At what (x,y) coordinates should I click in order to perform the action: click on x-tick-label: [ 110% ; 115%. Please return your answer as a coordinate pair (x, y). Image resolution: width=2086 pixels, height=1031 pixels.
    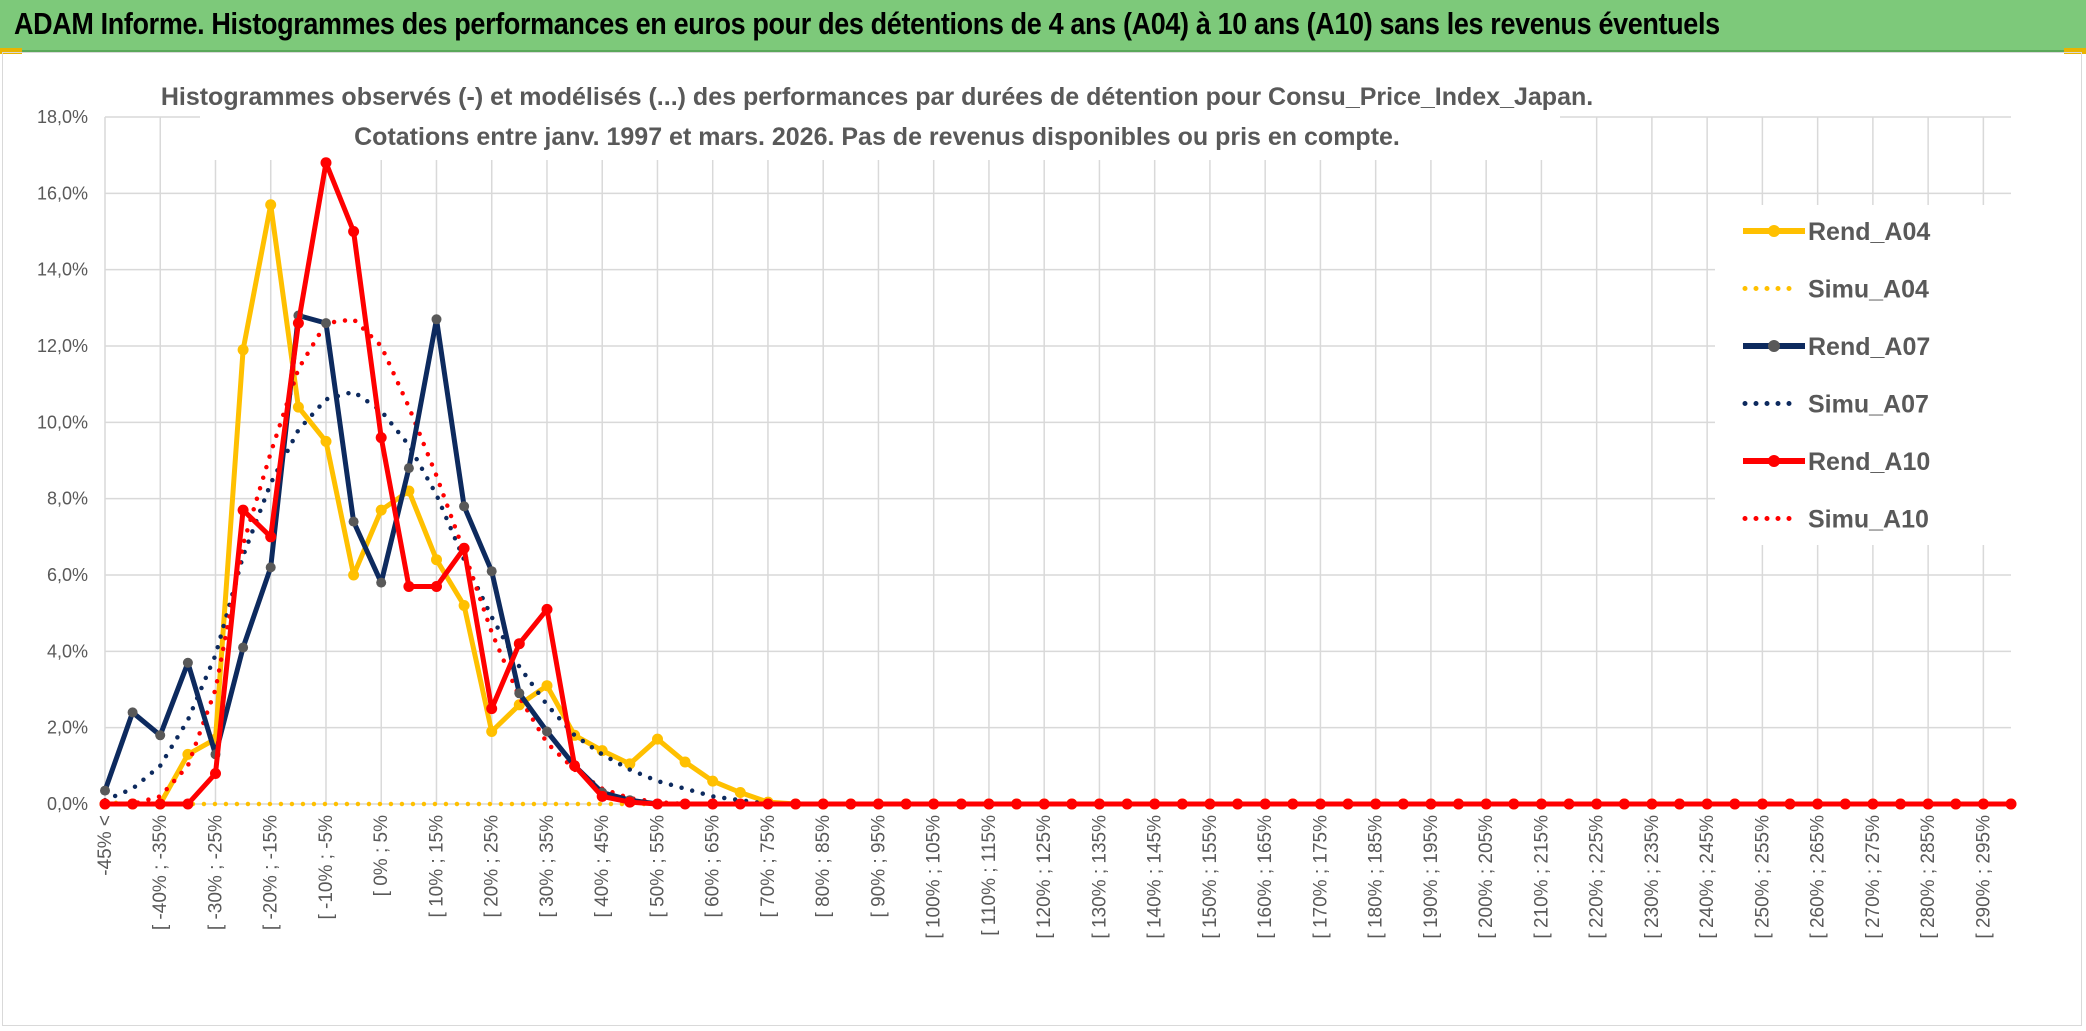
    Looking at the image, I should click on (989, 875).